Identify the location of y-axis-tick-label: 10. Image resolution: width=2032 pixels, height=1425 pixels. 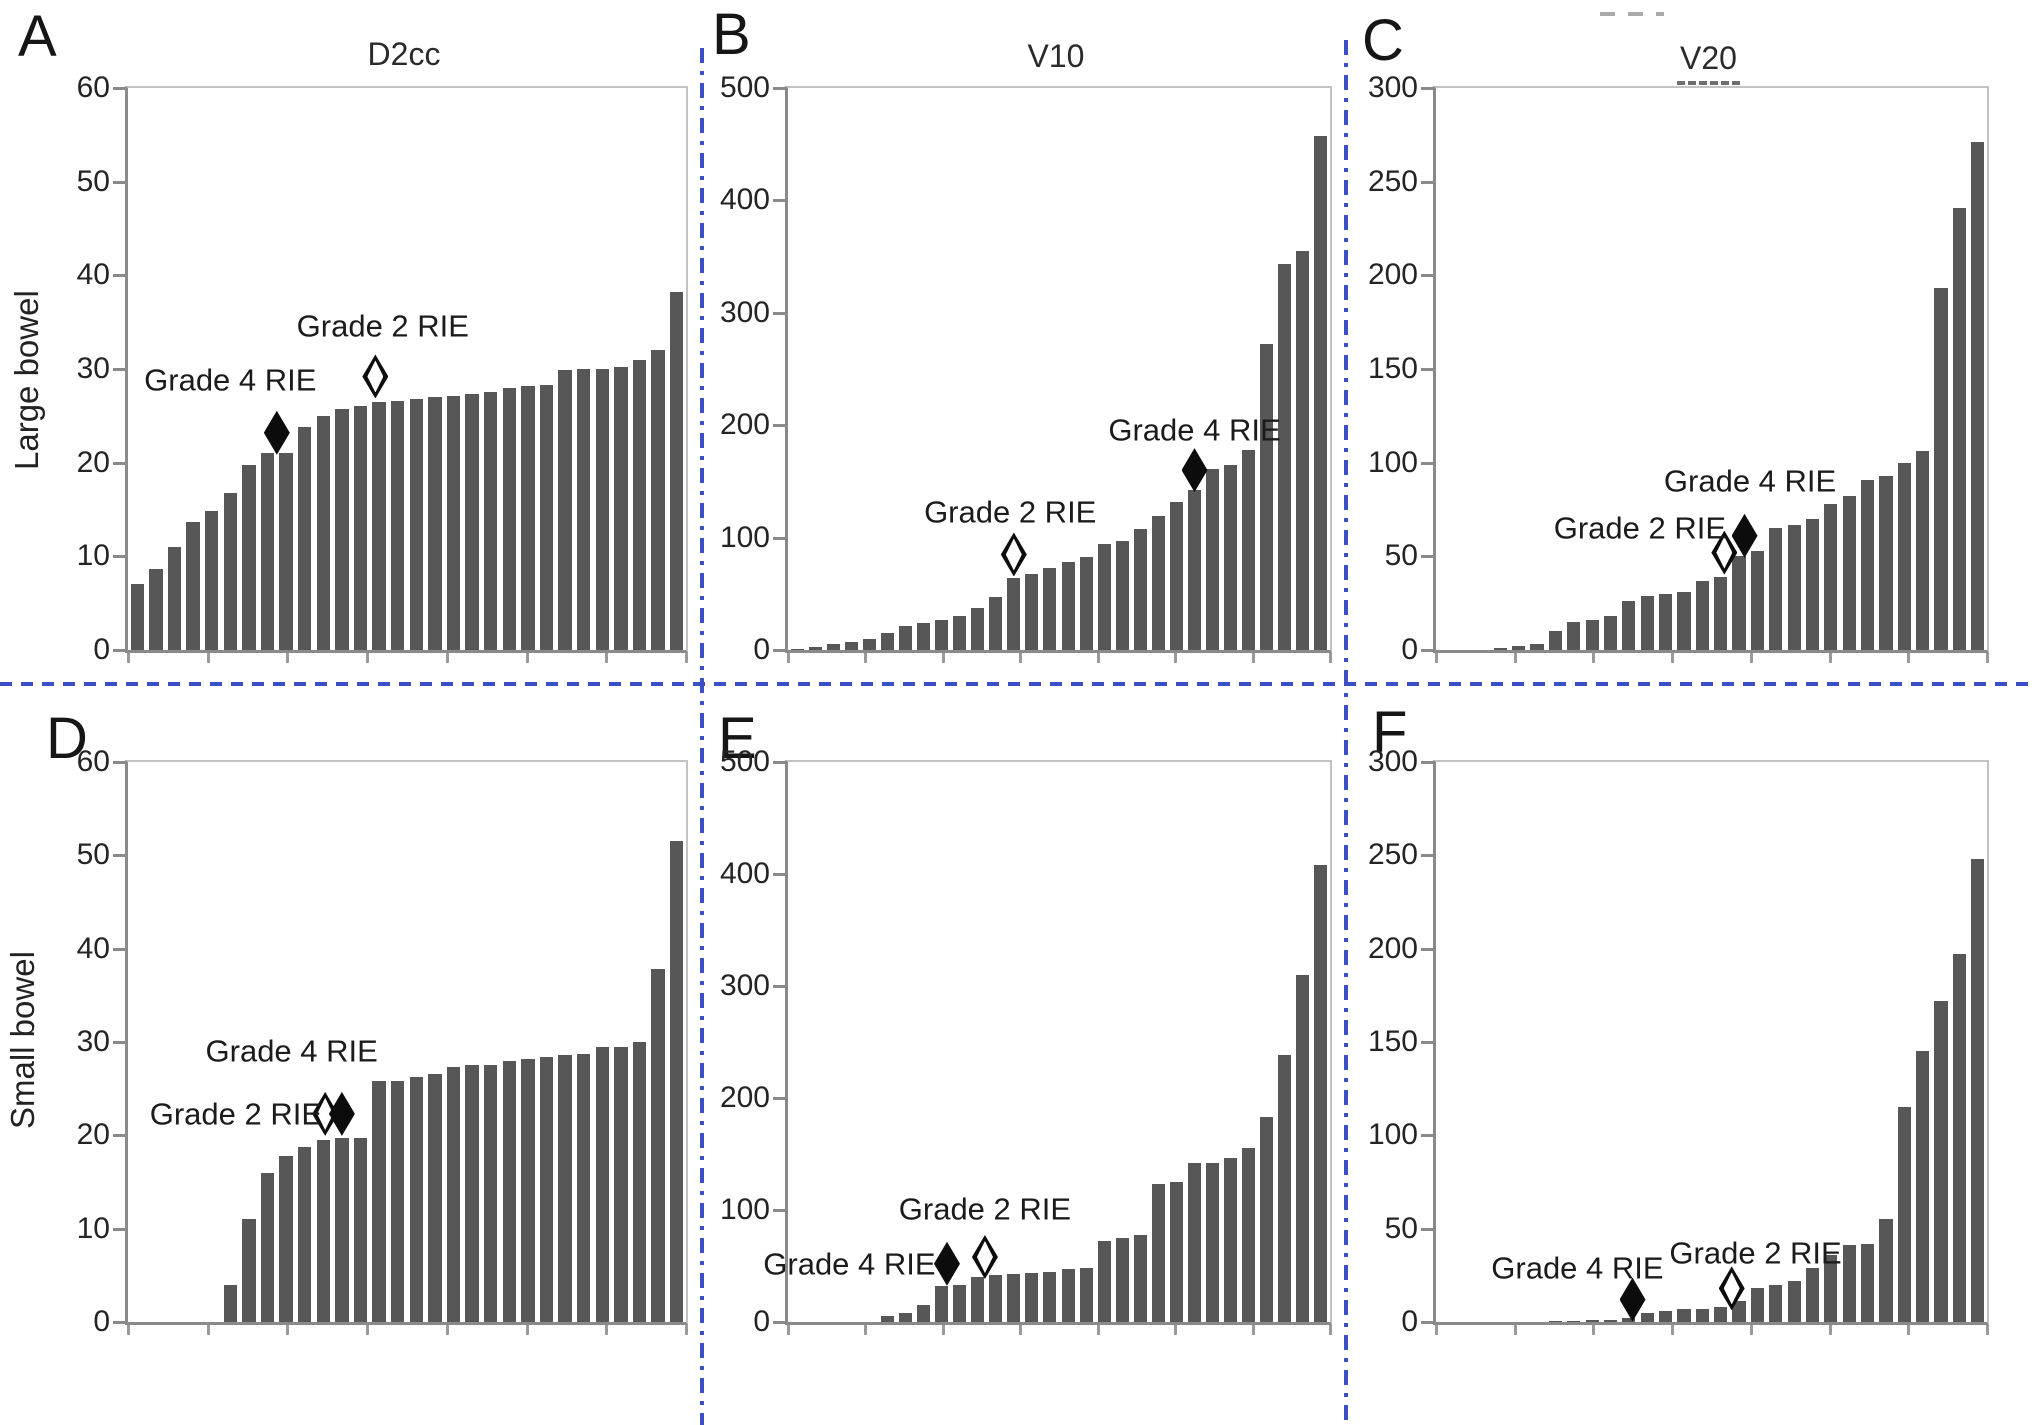
(93, 1228).